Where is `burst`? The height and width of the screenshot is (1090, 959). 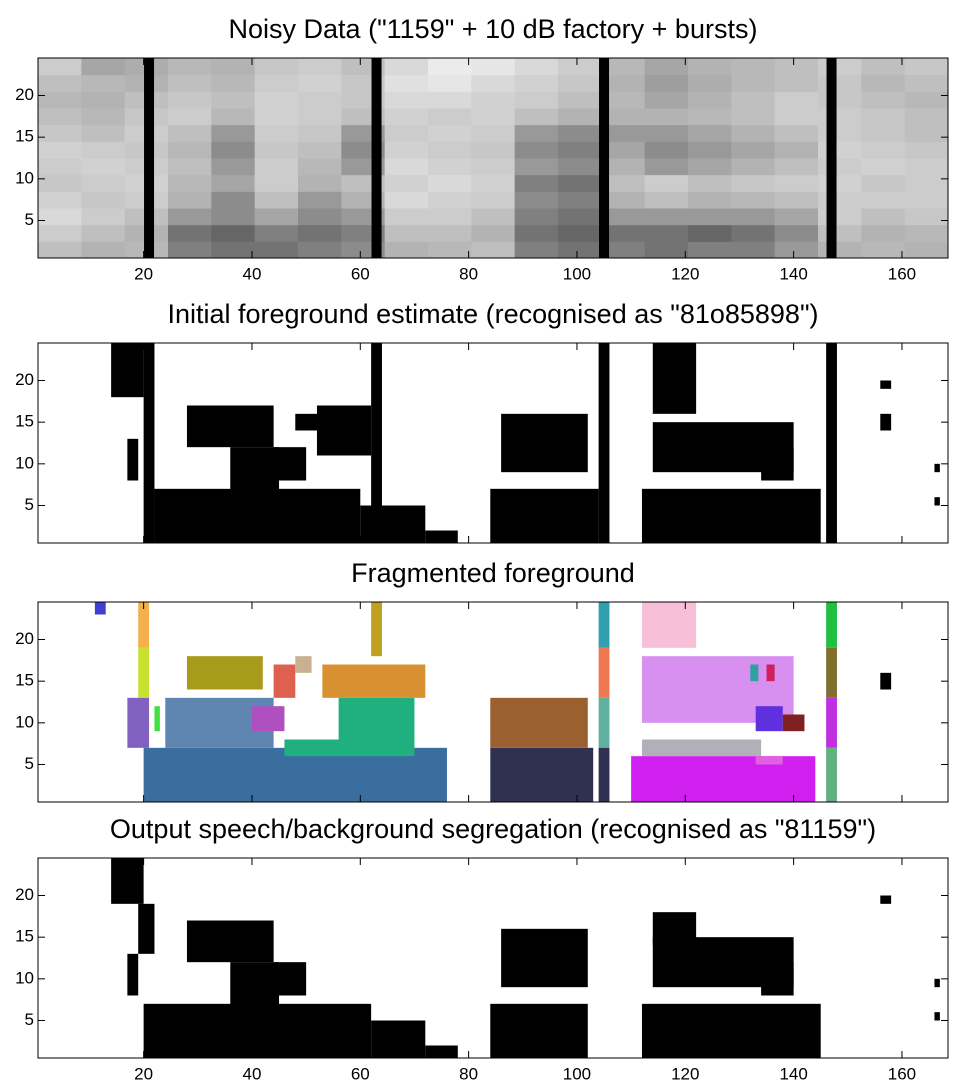
burst is located at coordinates (376, 158).